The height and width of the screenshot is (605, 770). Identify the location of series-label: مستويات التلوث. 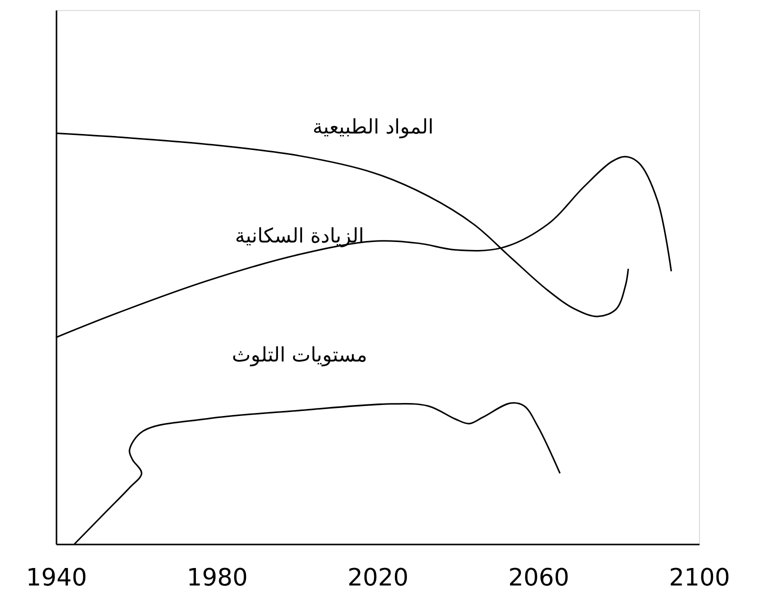
(300, 354).